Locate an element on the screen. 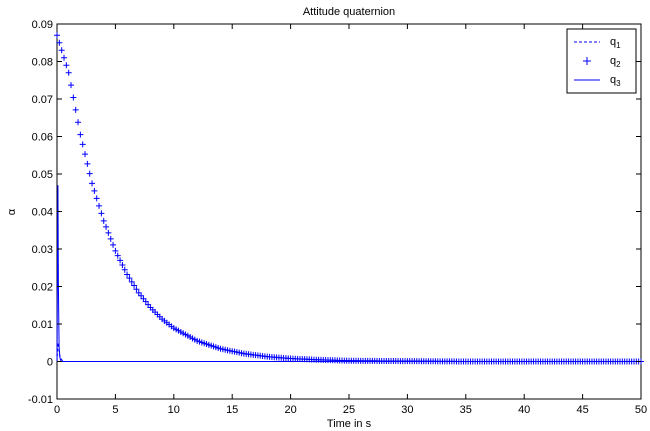  y-tick-label: -0.01 is located at coordinates (40, 400).